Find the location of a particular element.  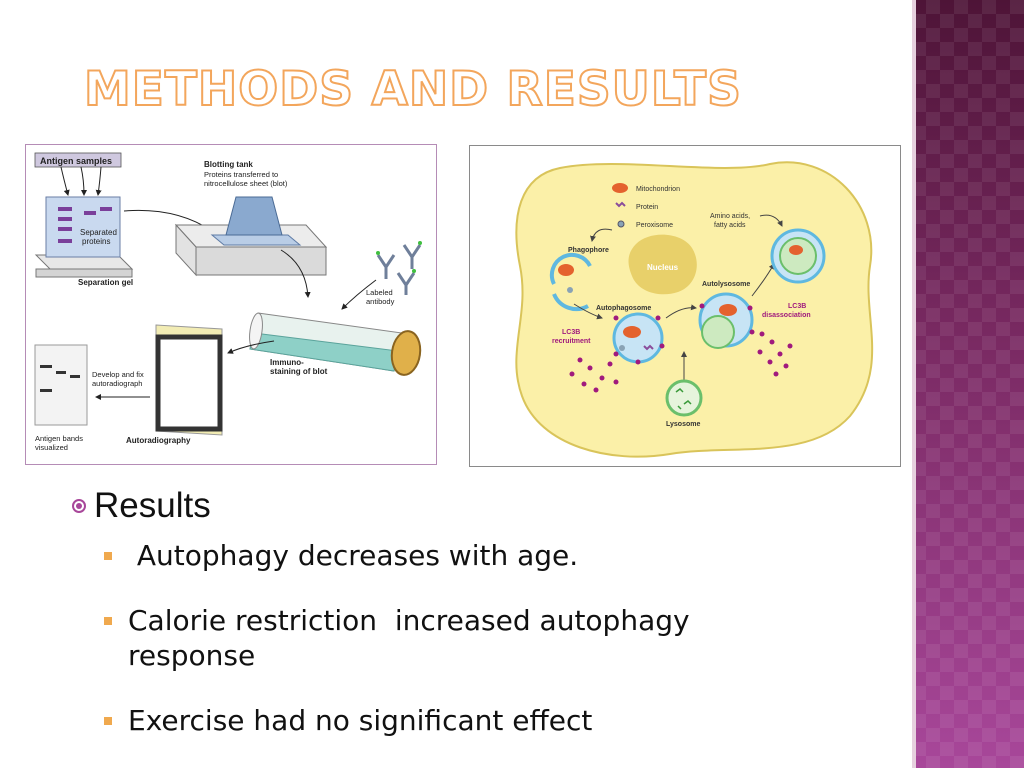

lc3b-recruitment-label-2: recruitment is located at coordinates (571, 341).